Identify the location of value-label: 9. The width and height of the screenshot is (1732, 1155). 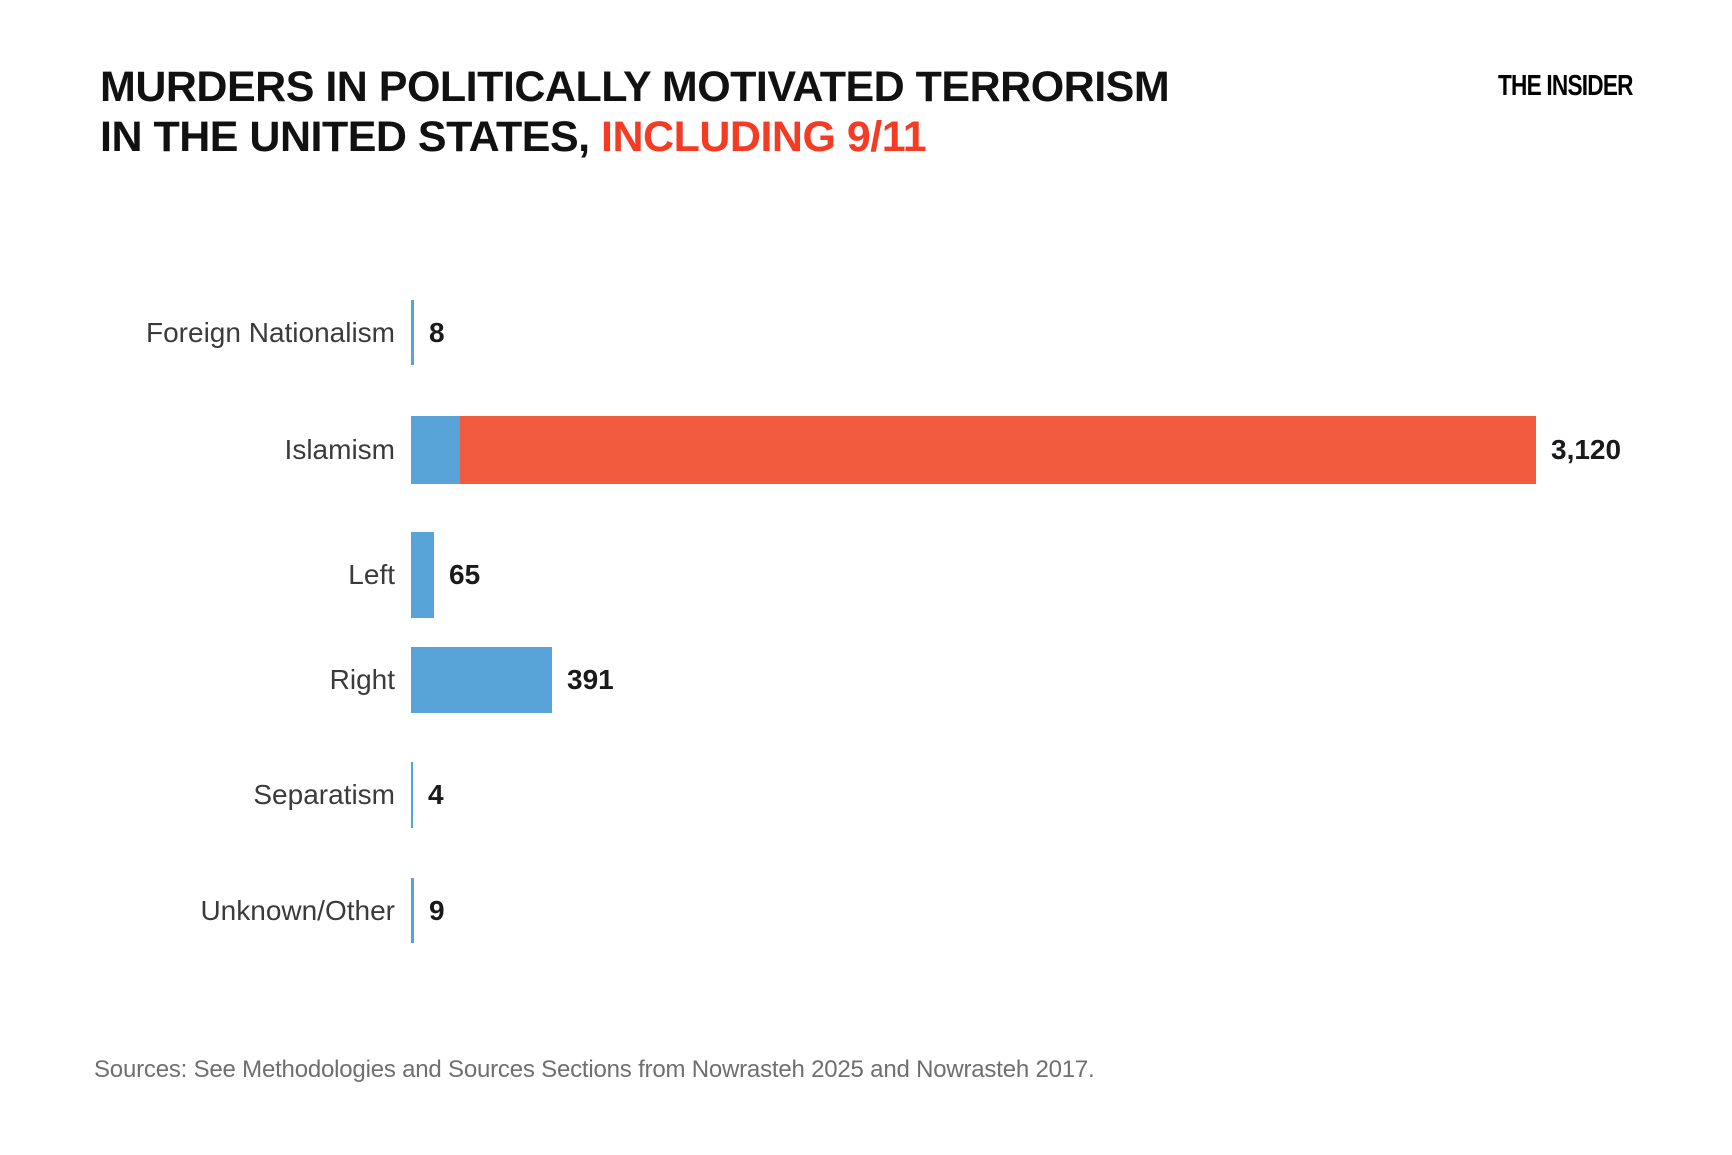
(437, 910).